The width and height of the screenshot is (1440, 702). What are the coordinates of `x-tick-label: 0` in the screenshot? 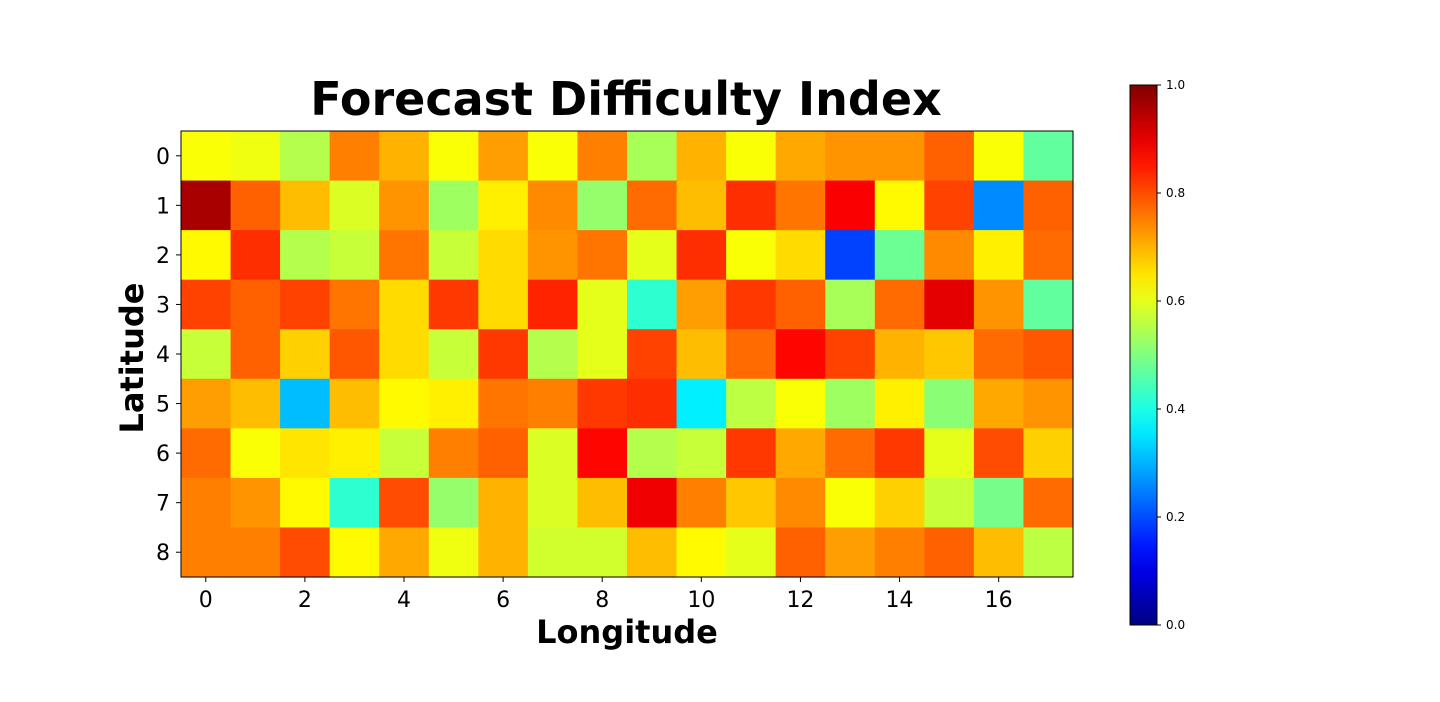 It's located at (206, 600).